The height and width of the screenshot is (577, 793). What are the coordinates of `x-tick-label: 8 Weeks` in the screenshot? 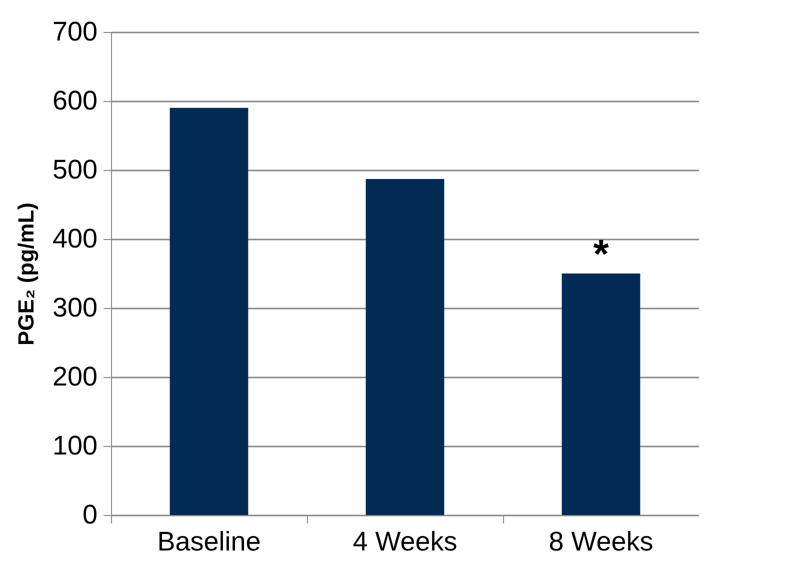 It's located at (601, 541).